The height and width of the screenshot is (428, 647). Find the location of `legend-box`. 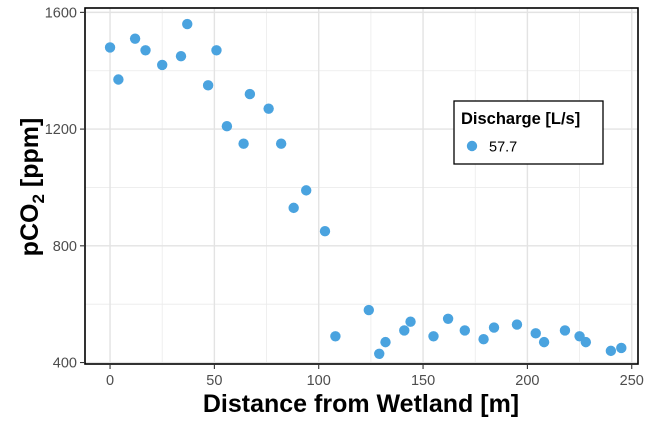

legend-box is located at coordinates (528, 132).